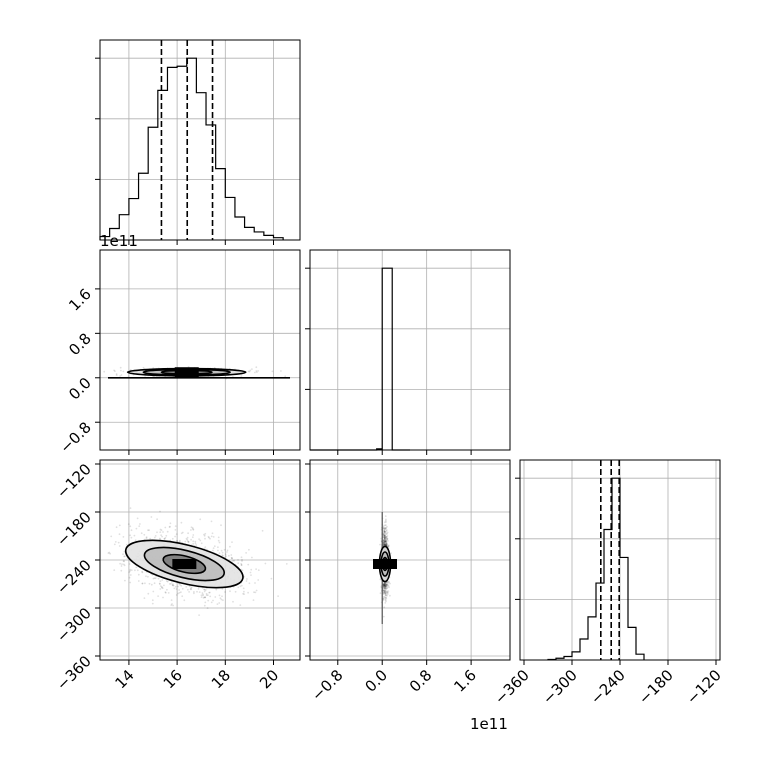 The width and height of the screenshot is (760, 760). Describe the element at coordinates (80, 300) in the screenshot. I see `y-tick-label: 1.6` at that location.